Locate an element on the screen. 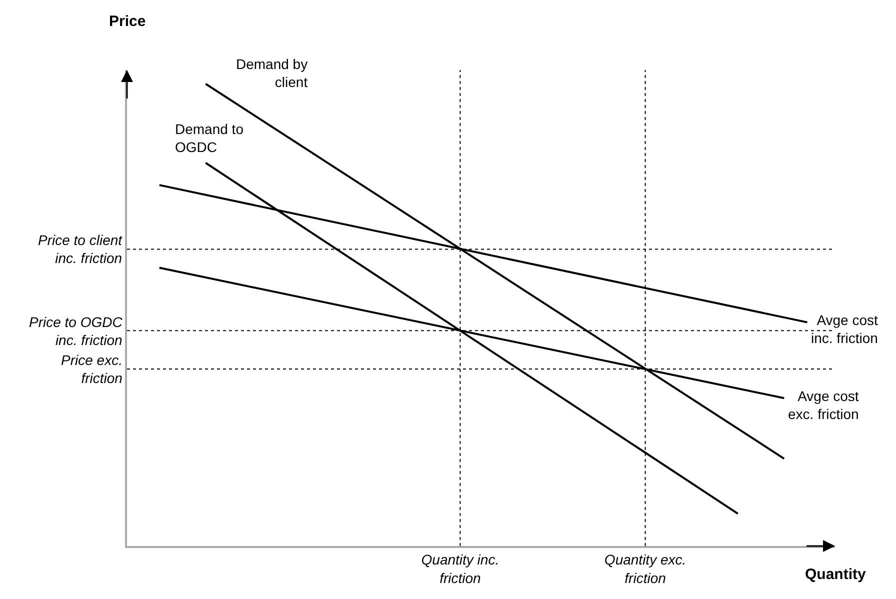 This screenshot has width=896, height=599. series-label: Demand to OGDC is located at coordinates (209, 138).